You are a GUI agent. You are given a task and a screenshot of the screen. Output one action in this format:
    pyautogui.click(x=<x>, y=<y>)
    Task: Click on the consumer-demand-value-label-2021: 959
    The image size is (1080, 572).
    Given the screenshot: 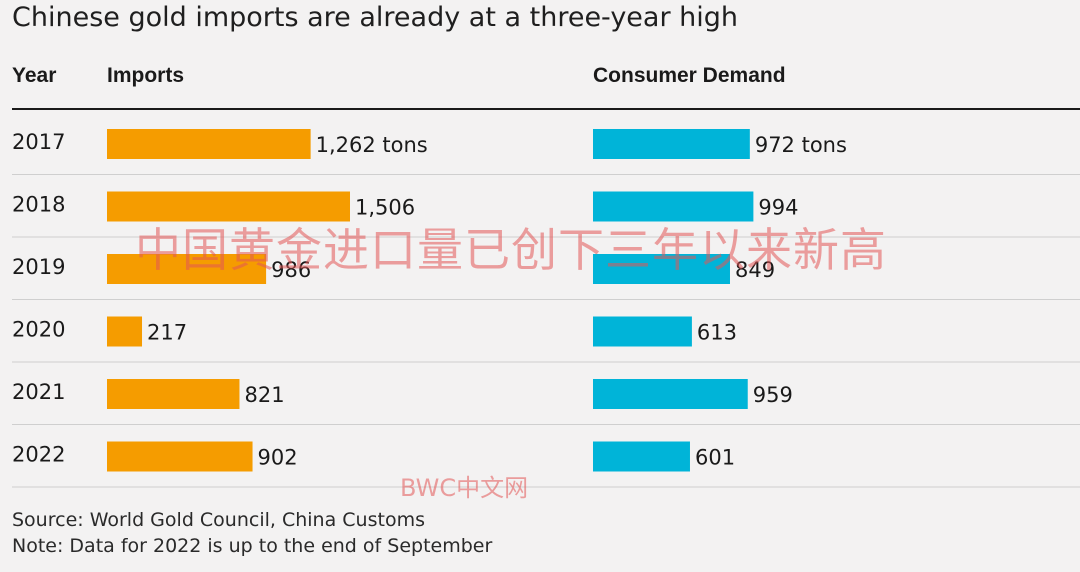 What is the action you would take?
    pyautogui.click(x=773, y=395)
    